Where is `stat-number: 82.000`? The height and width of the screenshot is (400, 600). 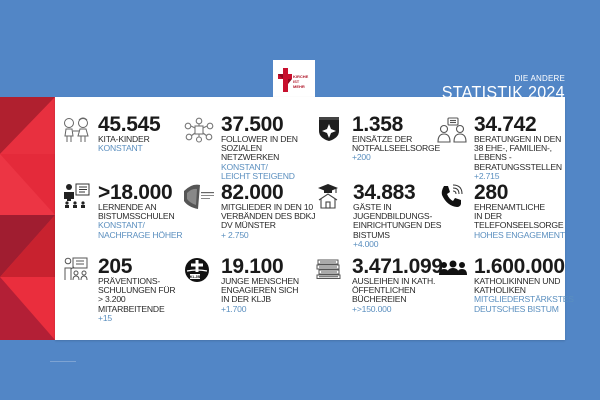
stat-number: 82.000 is located at coordinates (252, 192).